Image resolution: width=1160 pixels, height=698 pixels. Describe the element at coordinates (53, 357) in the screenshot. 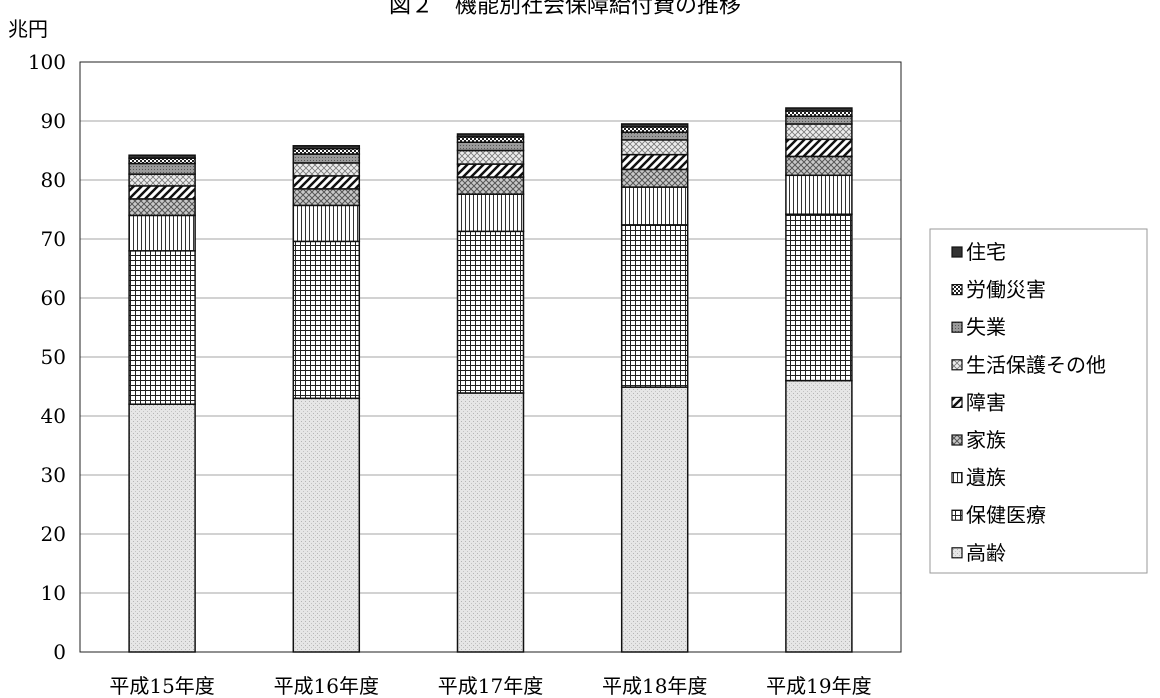

I see `y-tick-label: 50` at that location.